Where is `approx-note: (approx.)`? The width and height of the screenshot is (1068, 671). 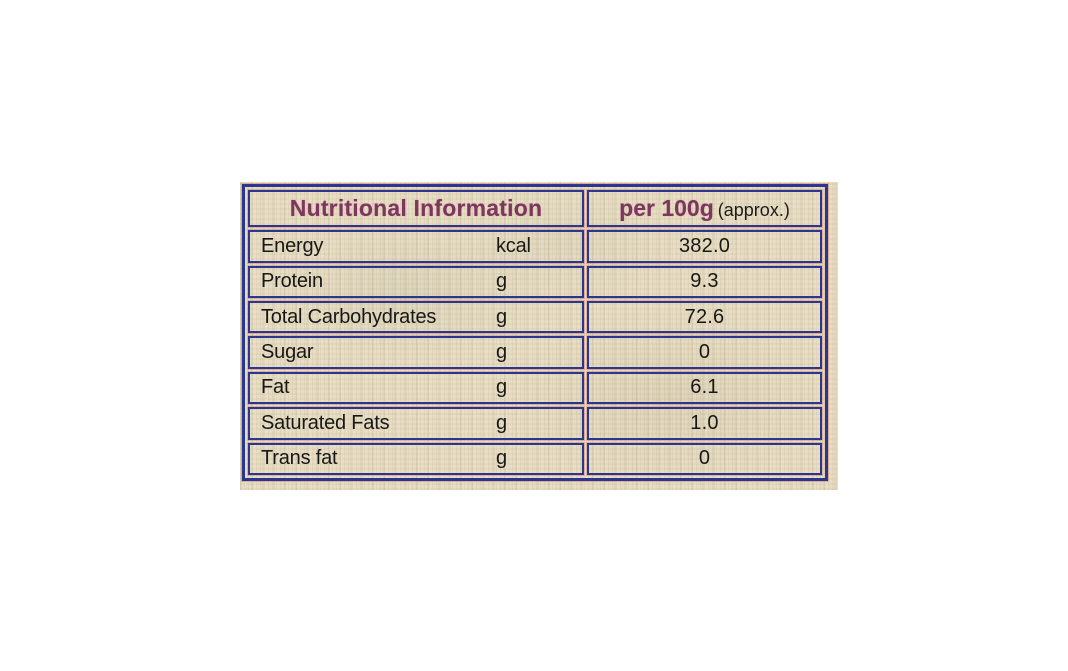
approx-note: (approx.) is located at coordinates (753, 210).